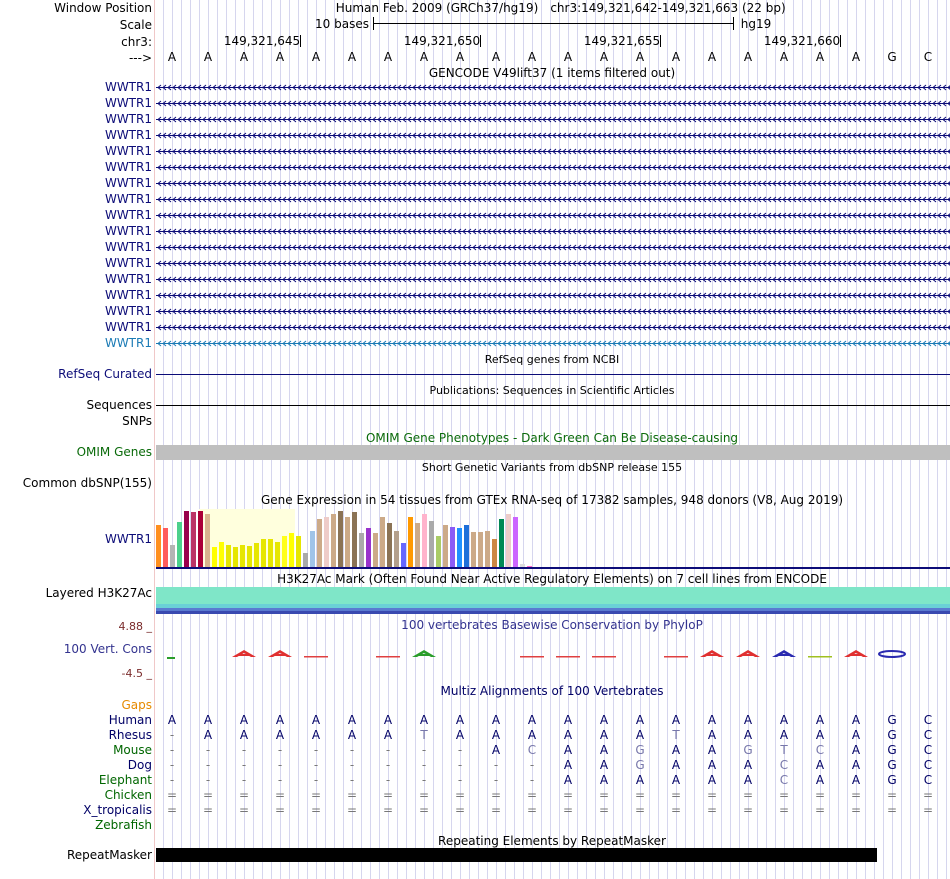 This screenshot has width=950, height=879. Describe the element at coordinates (87, 483) in the screenshot. I see `dbsnp-label: Common dbSNP(155)` at that location.